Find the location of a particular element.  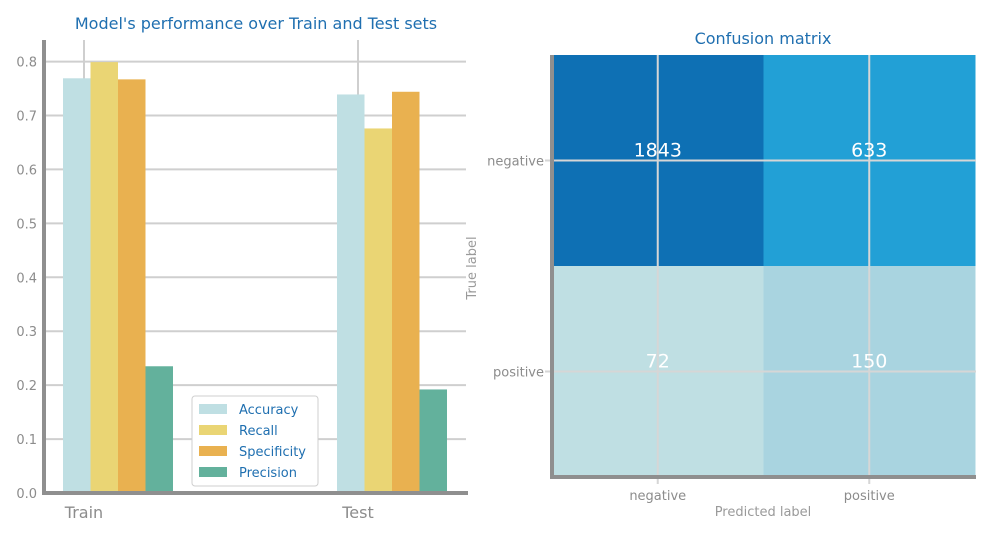

bar-y-tick-label: 0.0 is located at coordinates (26, 494).